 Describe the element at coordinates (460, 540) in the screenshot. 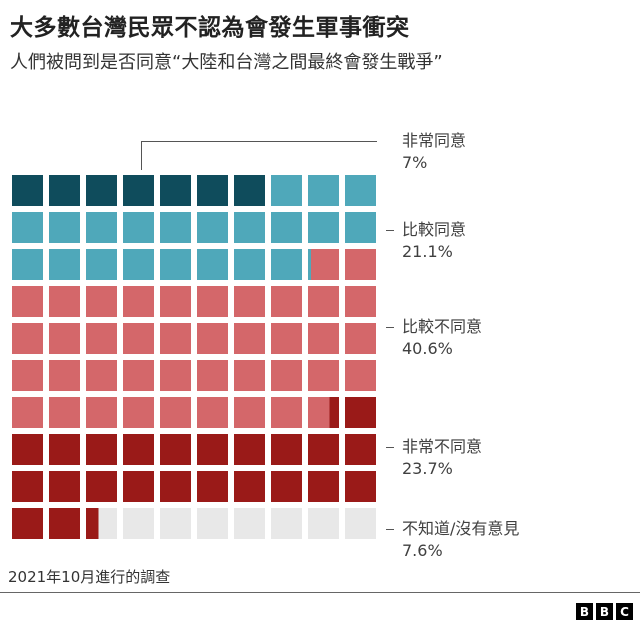

I see `legend-no-opinion: 不知道/沒有意見 7.6%` at that location.